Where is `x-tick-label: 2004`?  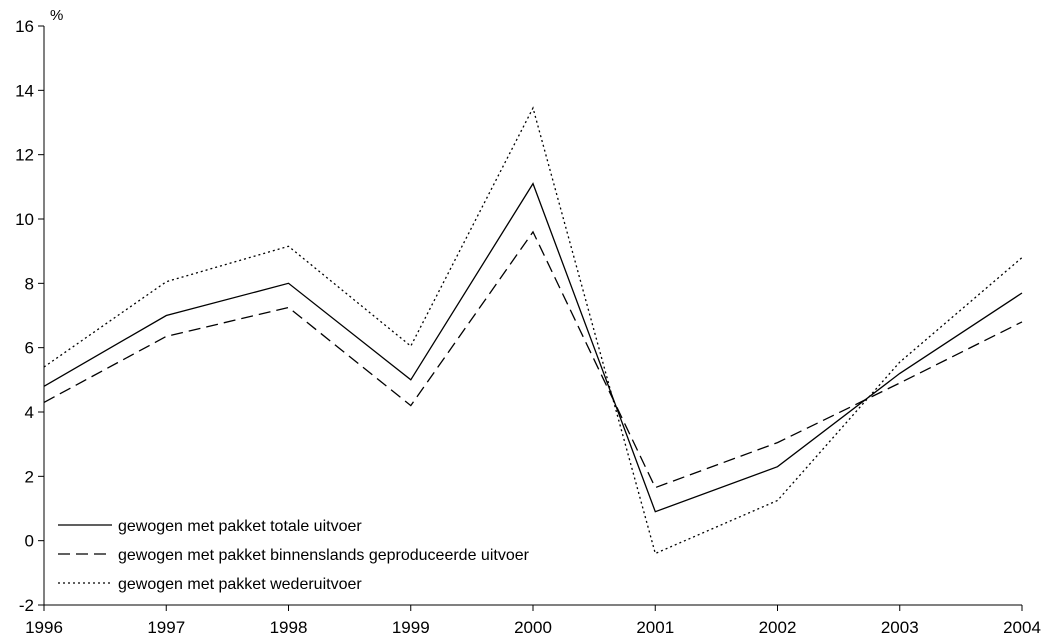
x-tick-label: 2004 is located at coordinates (1022, 627).